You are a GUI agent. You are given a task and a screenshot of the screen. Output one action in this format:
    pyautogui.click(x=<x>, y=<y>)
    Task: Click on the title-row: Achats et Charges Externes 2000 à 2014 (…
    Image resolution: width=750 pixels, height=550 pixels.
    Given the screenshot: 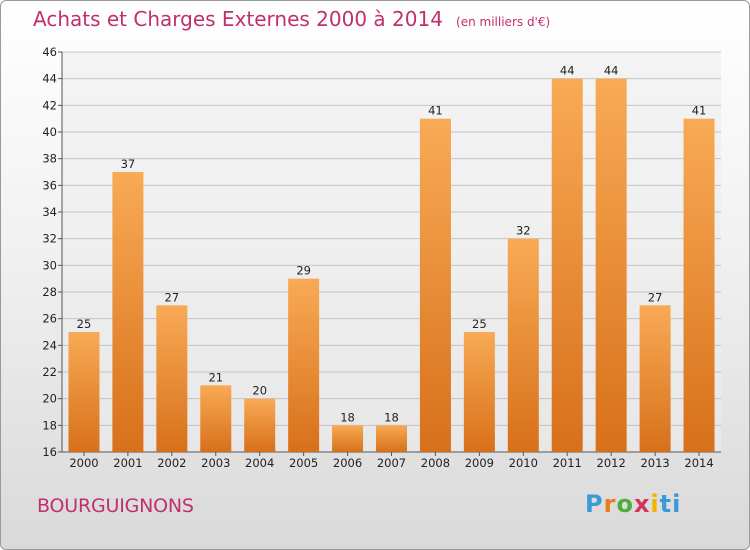 What is the action you would take?
    pyautogui.click(x=291, y=19)
    